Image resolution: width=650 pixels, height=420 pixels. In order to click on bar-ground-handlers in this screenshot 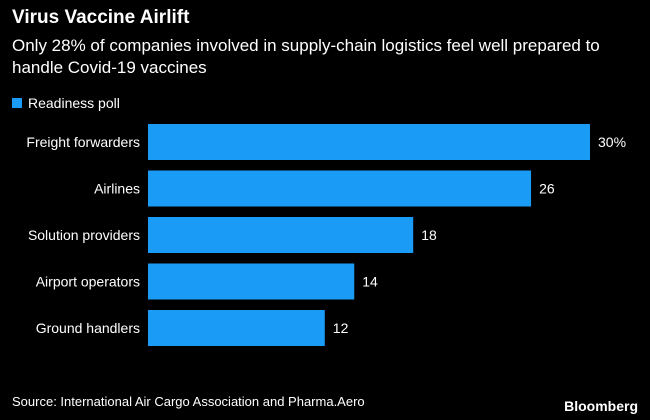, I will do `click(236, 328)`.